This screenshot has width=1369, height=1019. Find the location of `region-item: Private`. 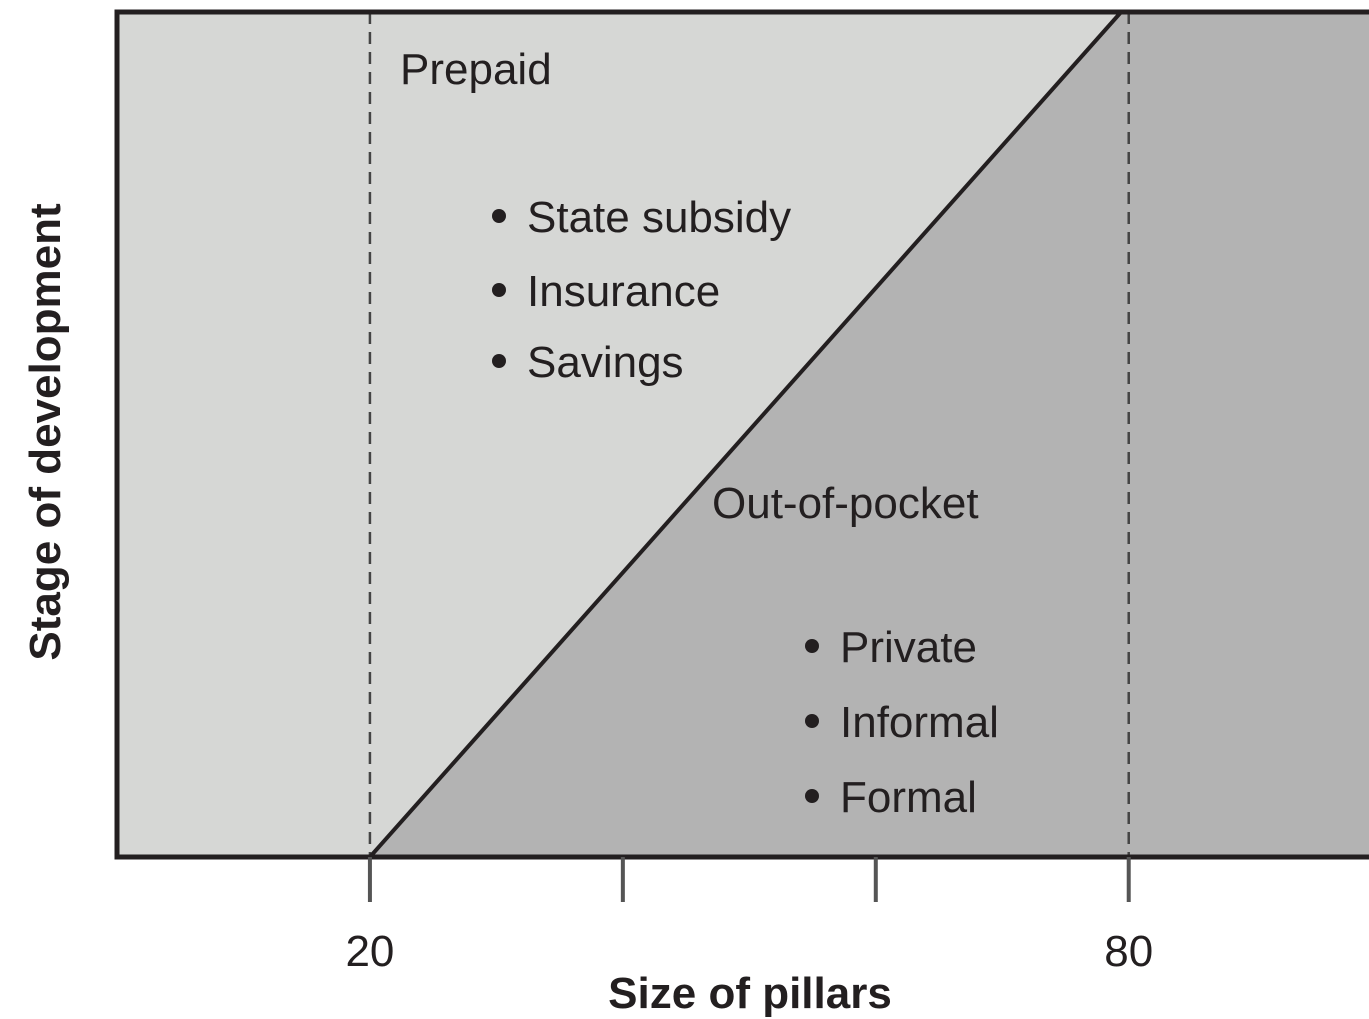

region-item: Private is located at coordinates (908, 647).